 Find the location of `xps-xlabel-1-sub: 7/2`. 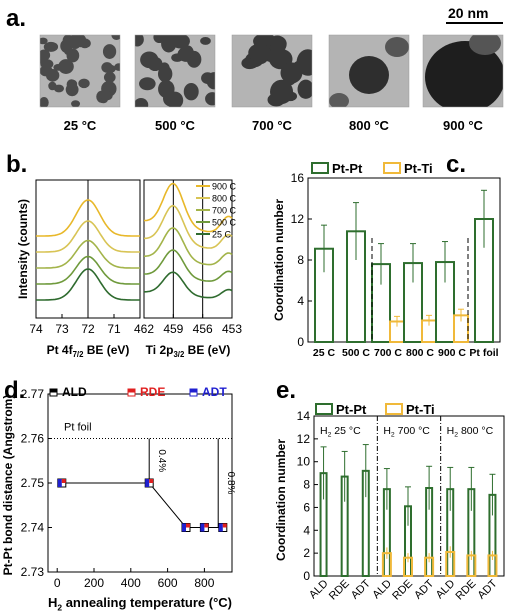

xps-xlabel-1-sub: 7/2 is located at coordinates (79, 354).